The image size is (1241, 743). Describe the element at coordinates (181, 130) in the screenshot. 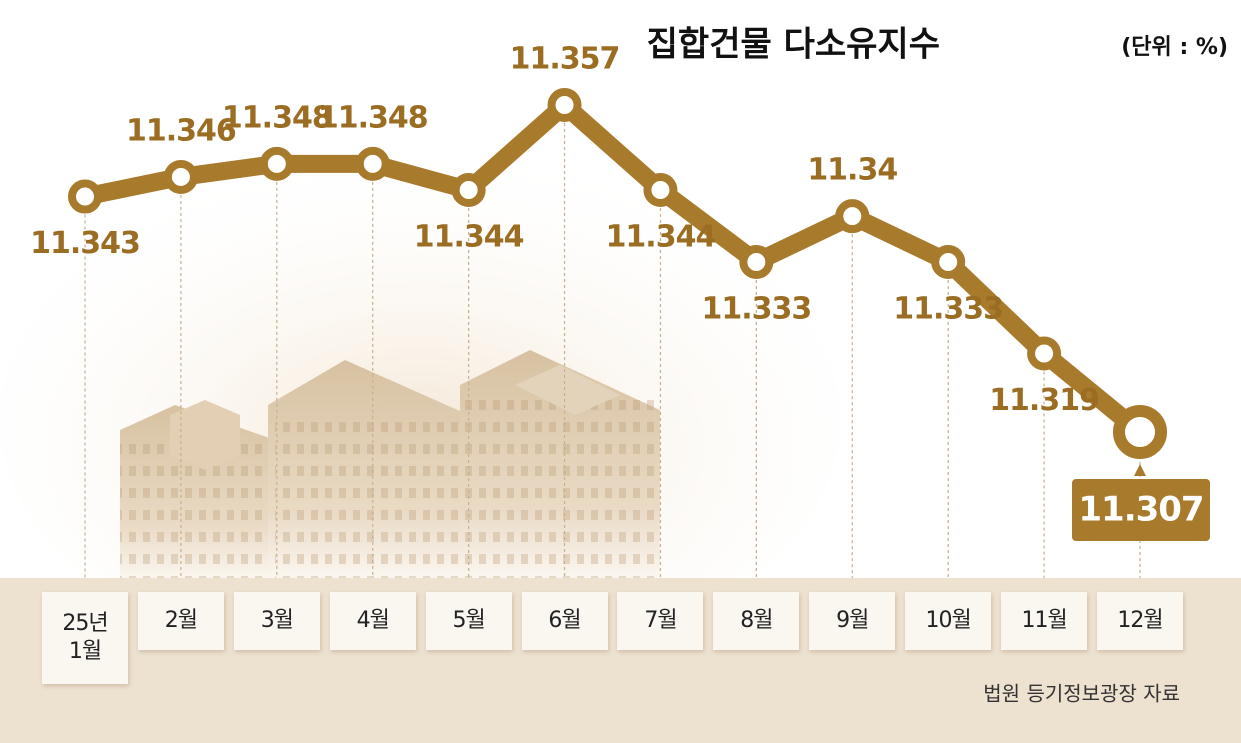

I see `value-label: 11.346` at that location.